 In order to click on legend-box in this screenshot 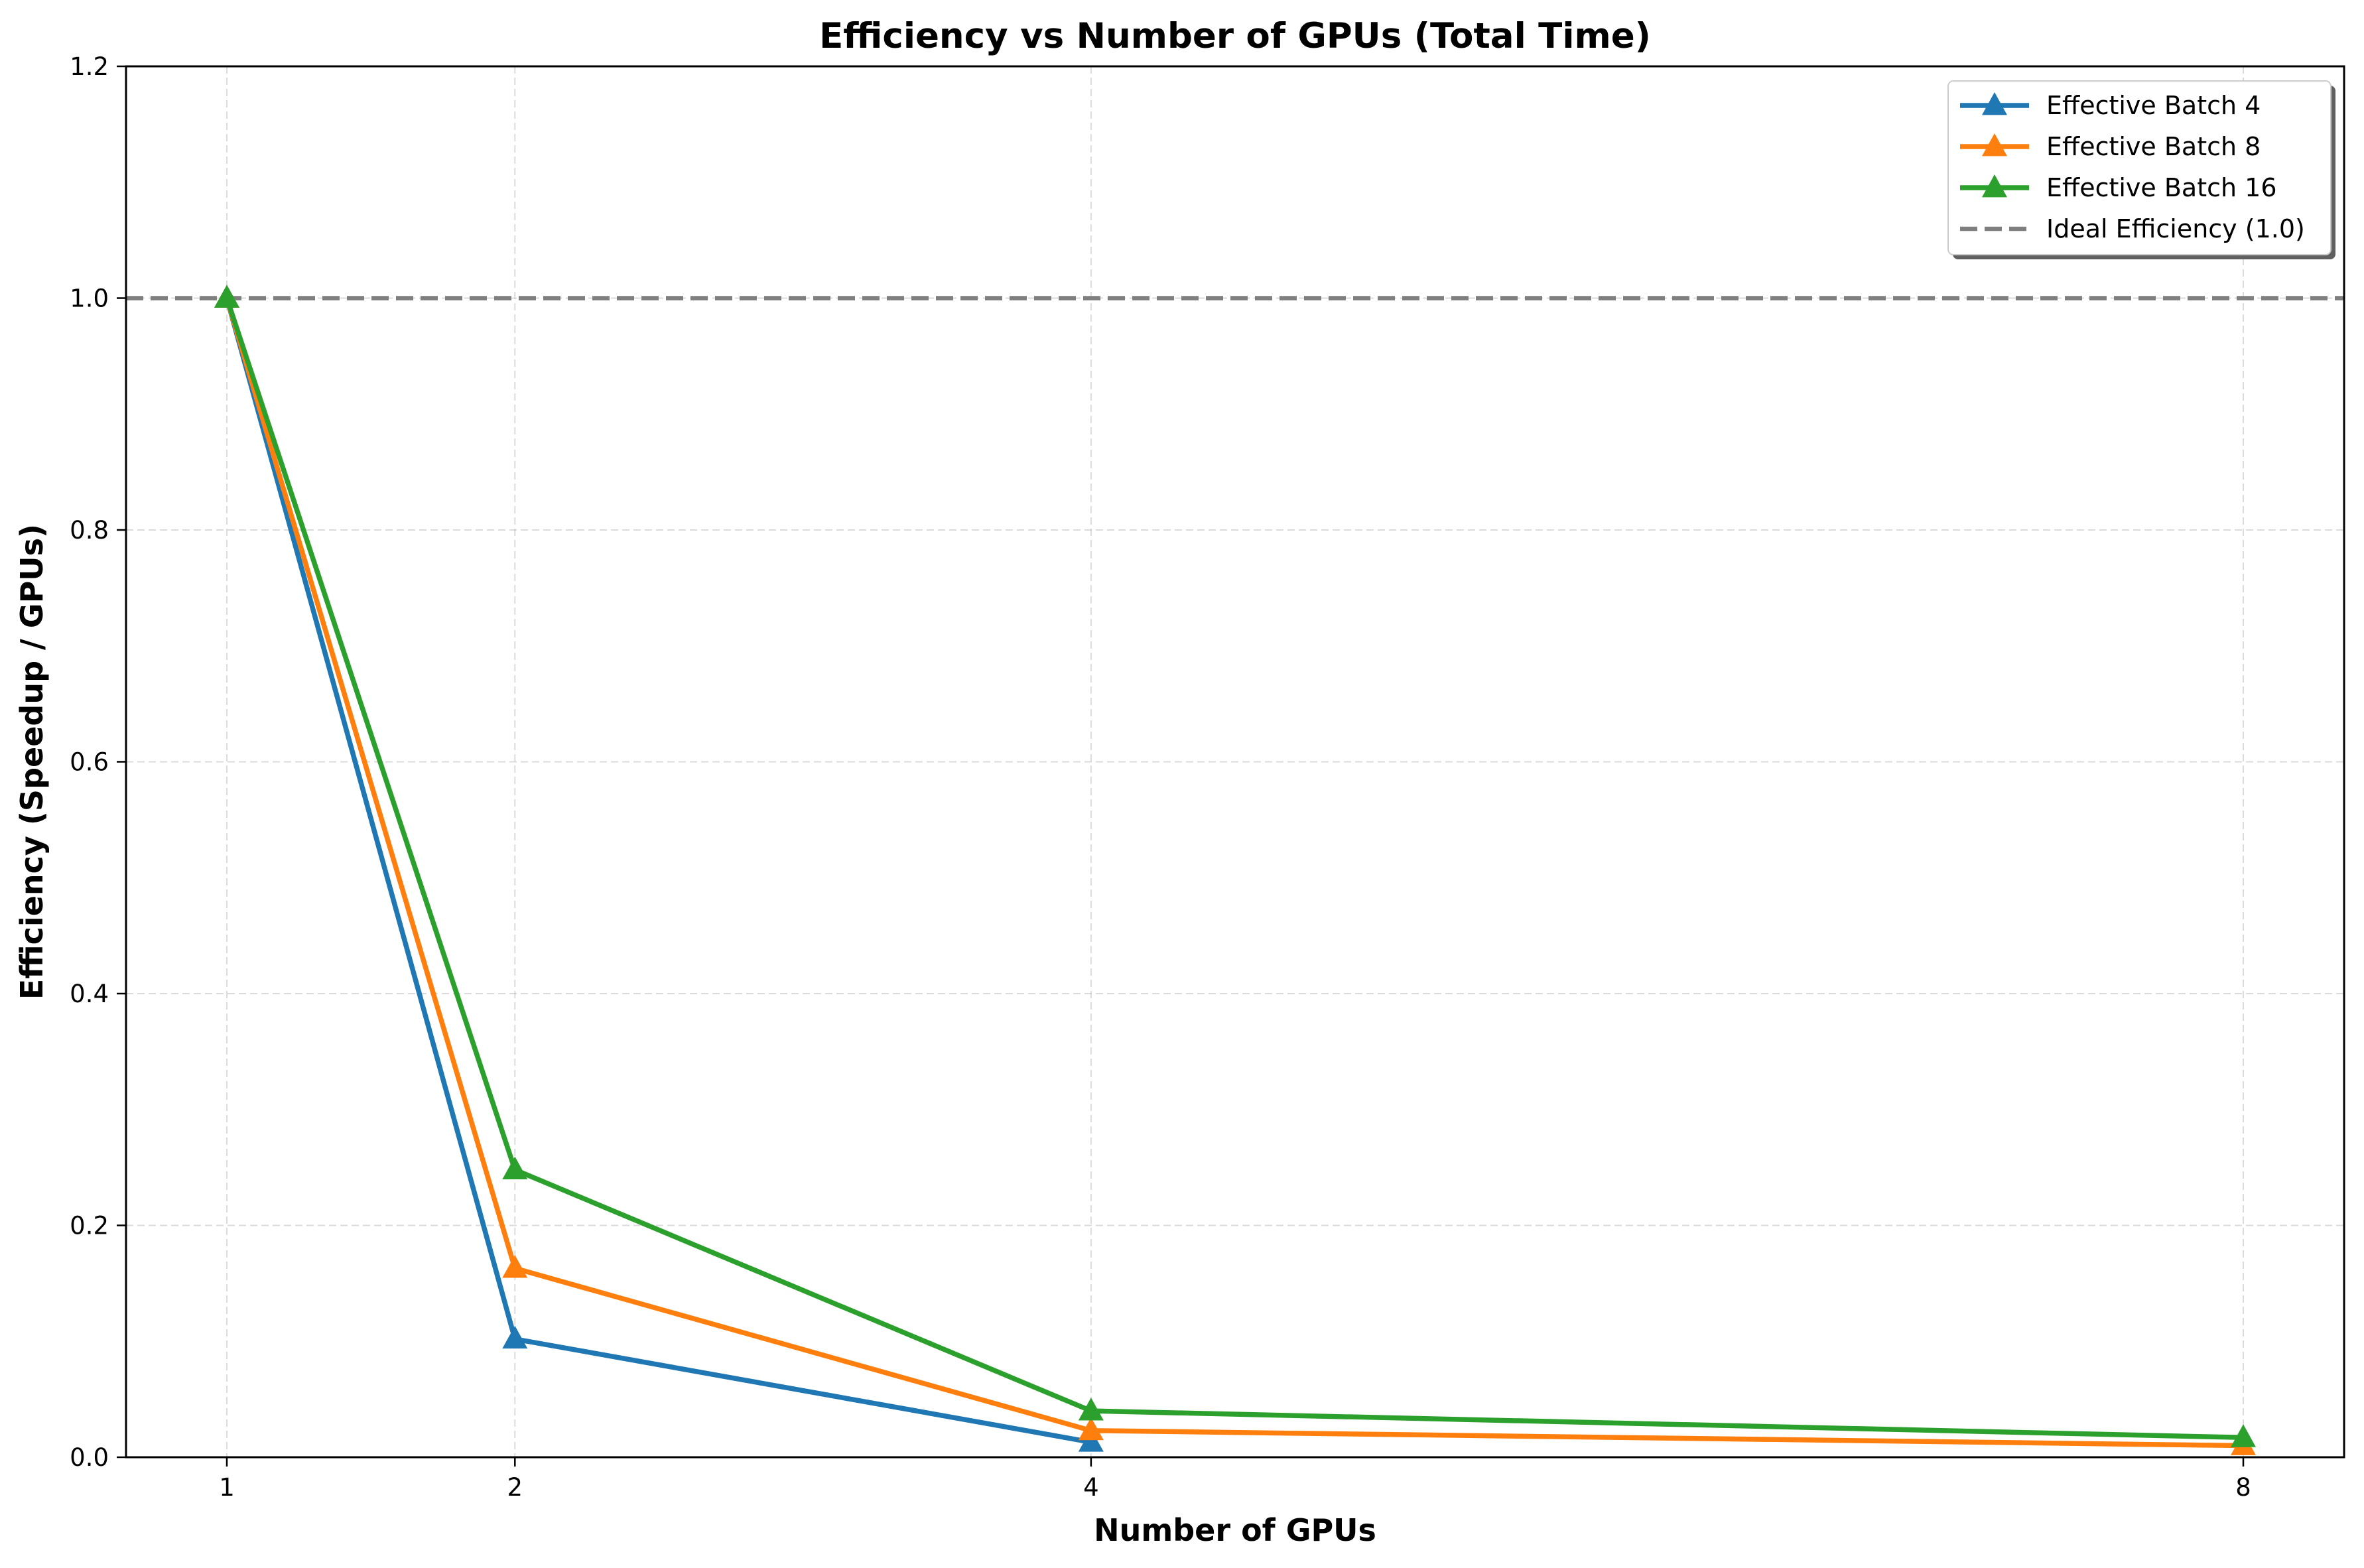, I will do `click(2139, 167)`.